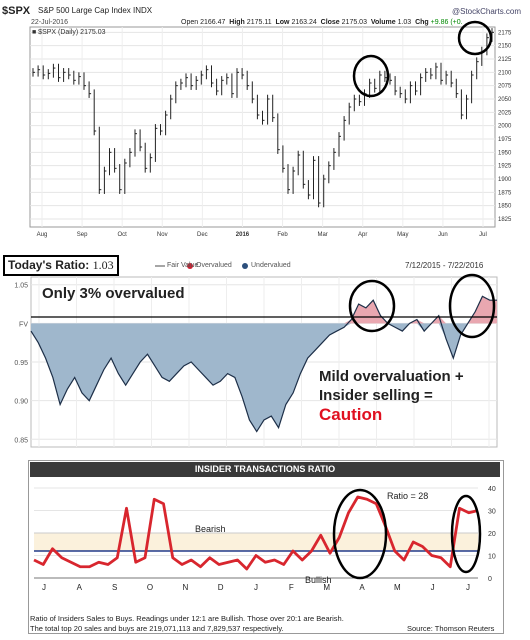 This screenshot has height=640, width=530. What do you see at coordinates (505, 180) in the screenshot?
I see `spx-y-tick: 1900` at bounding box center [505, 180].